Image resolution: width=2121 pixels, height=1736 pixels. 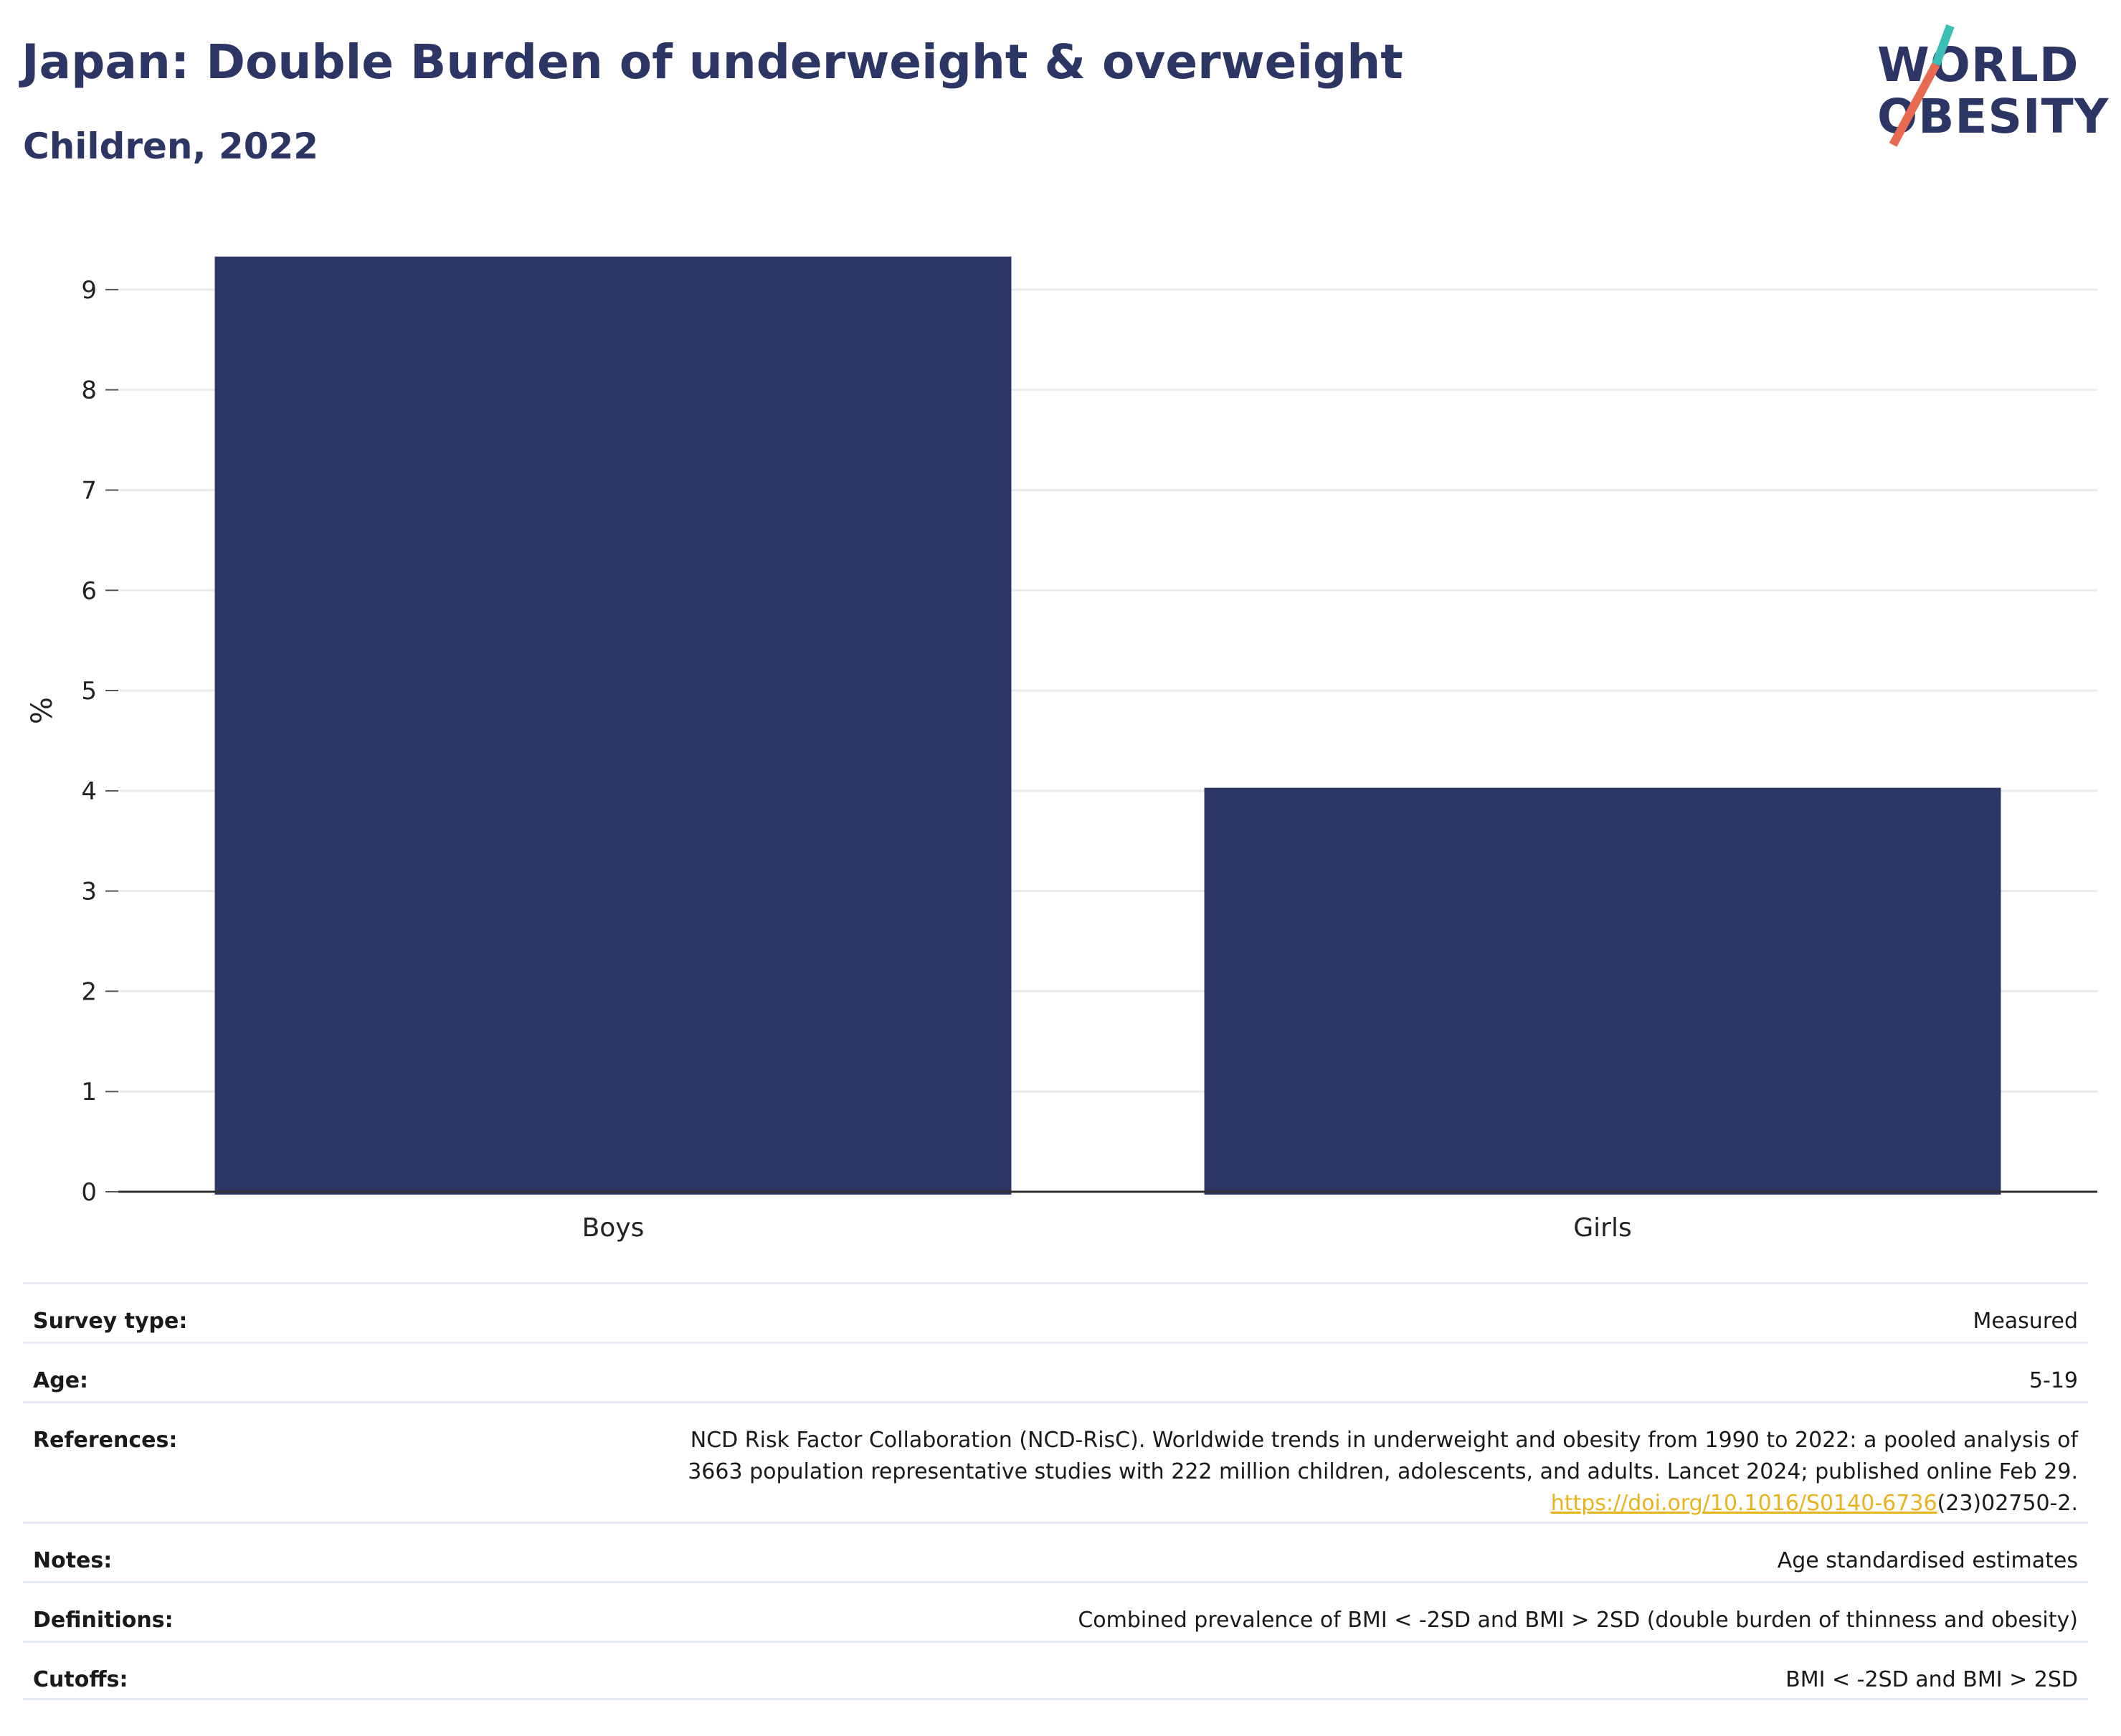 I want to click on references-doi-suffix: (23)02750-2., so click(x=2007, y=1504).